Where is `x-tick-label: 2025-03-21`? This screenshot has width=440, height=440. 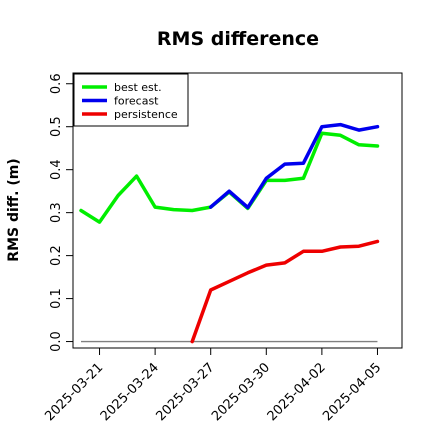
x-tick-label: 2025-03-21 is located at coordinates (74, 392).